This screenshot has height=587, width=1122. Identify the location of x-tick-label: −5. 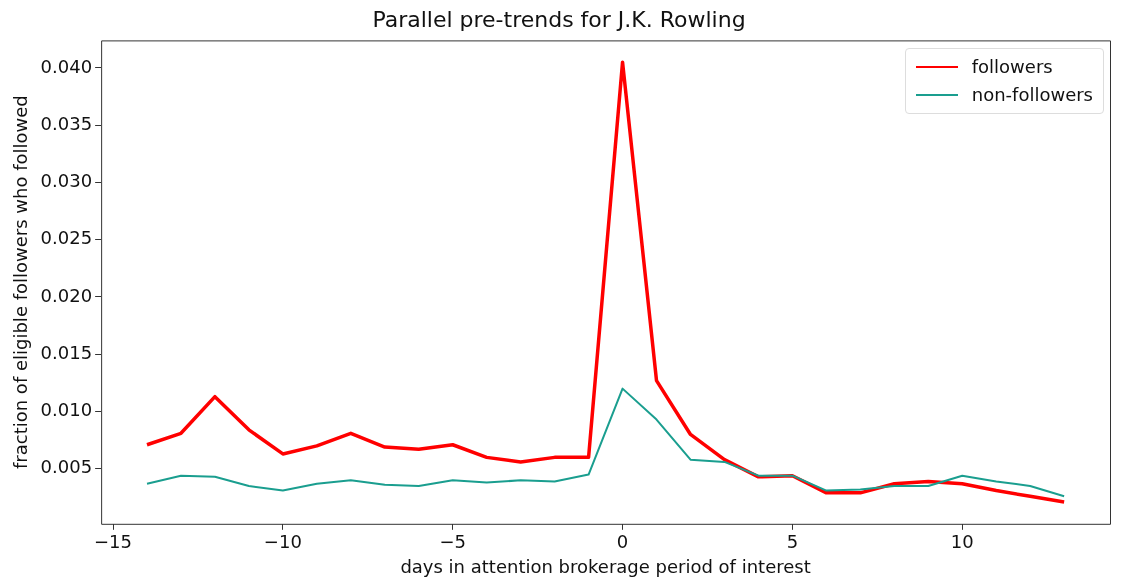
(452, 542).